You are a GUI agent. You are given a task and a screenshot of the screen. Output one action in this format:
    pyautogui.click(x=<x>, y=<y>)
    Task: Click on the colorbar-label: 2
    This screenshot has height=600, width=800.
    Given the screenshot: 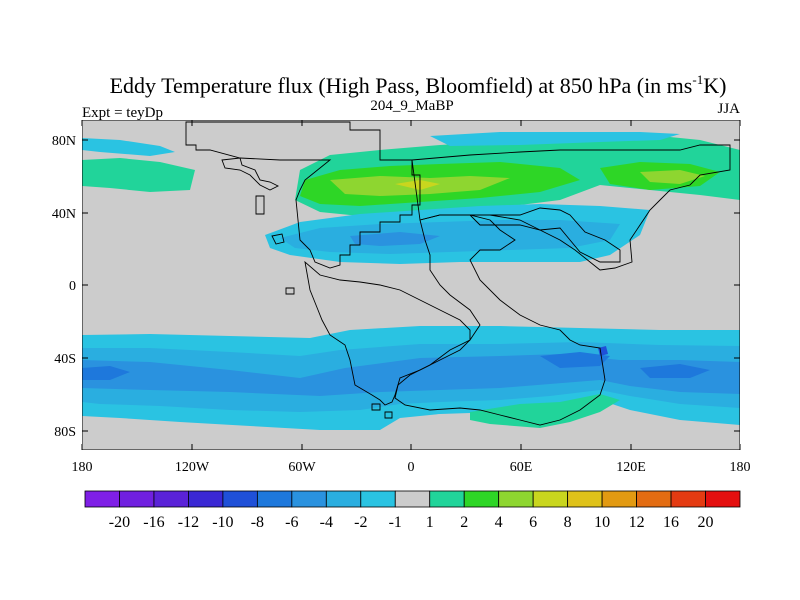 What is the action you would take?
    pyautogui.click(x=464, y=522)
    